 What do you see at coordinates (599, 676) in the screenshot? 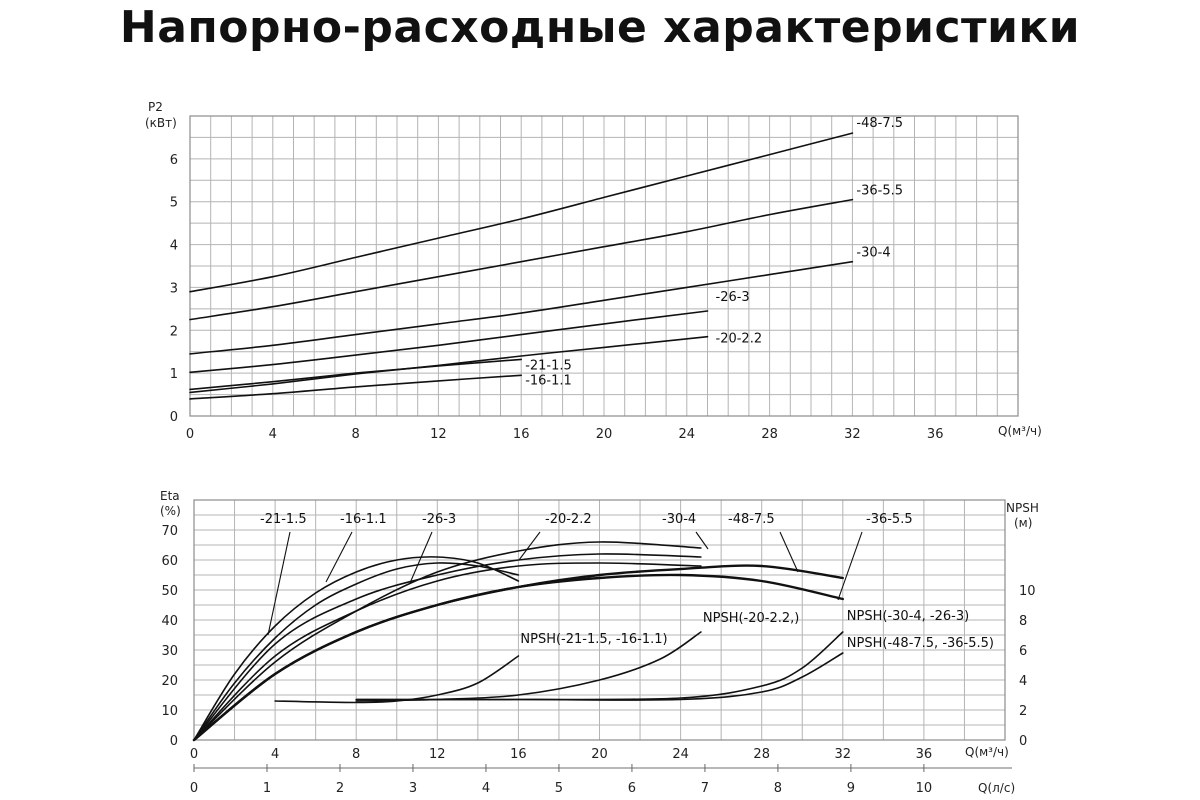
I see `npsh-curve` at bounding box center [599, 676].